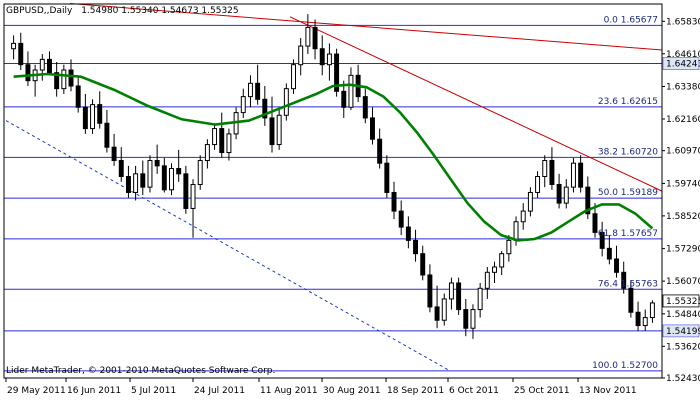 This screenshot has width=700, height=402. Describe the element at coordinates (219, 391) in the screenshot. I see `x-tick-label-3: 24 Jul 2011` at that location.